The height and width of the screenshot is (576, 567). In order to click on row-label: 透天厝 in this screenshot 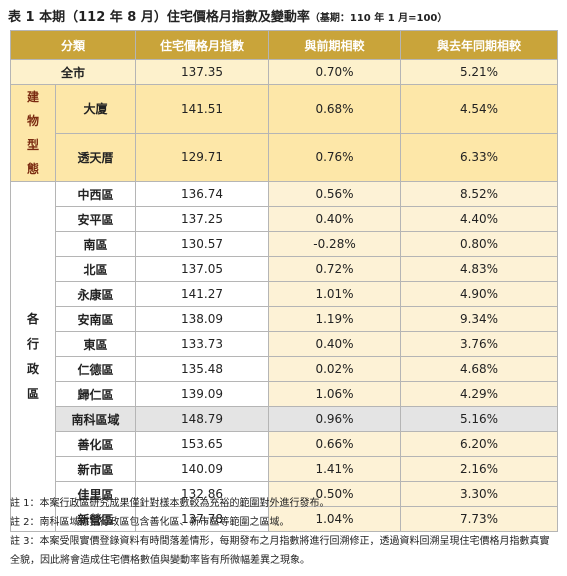, I will do `click(95, 157)`.